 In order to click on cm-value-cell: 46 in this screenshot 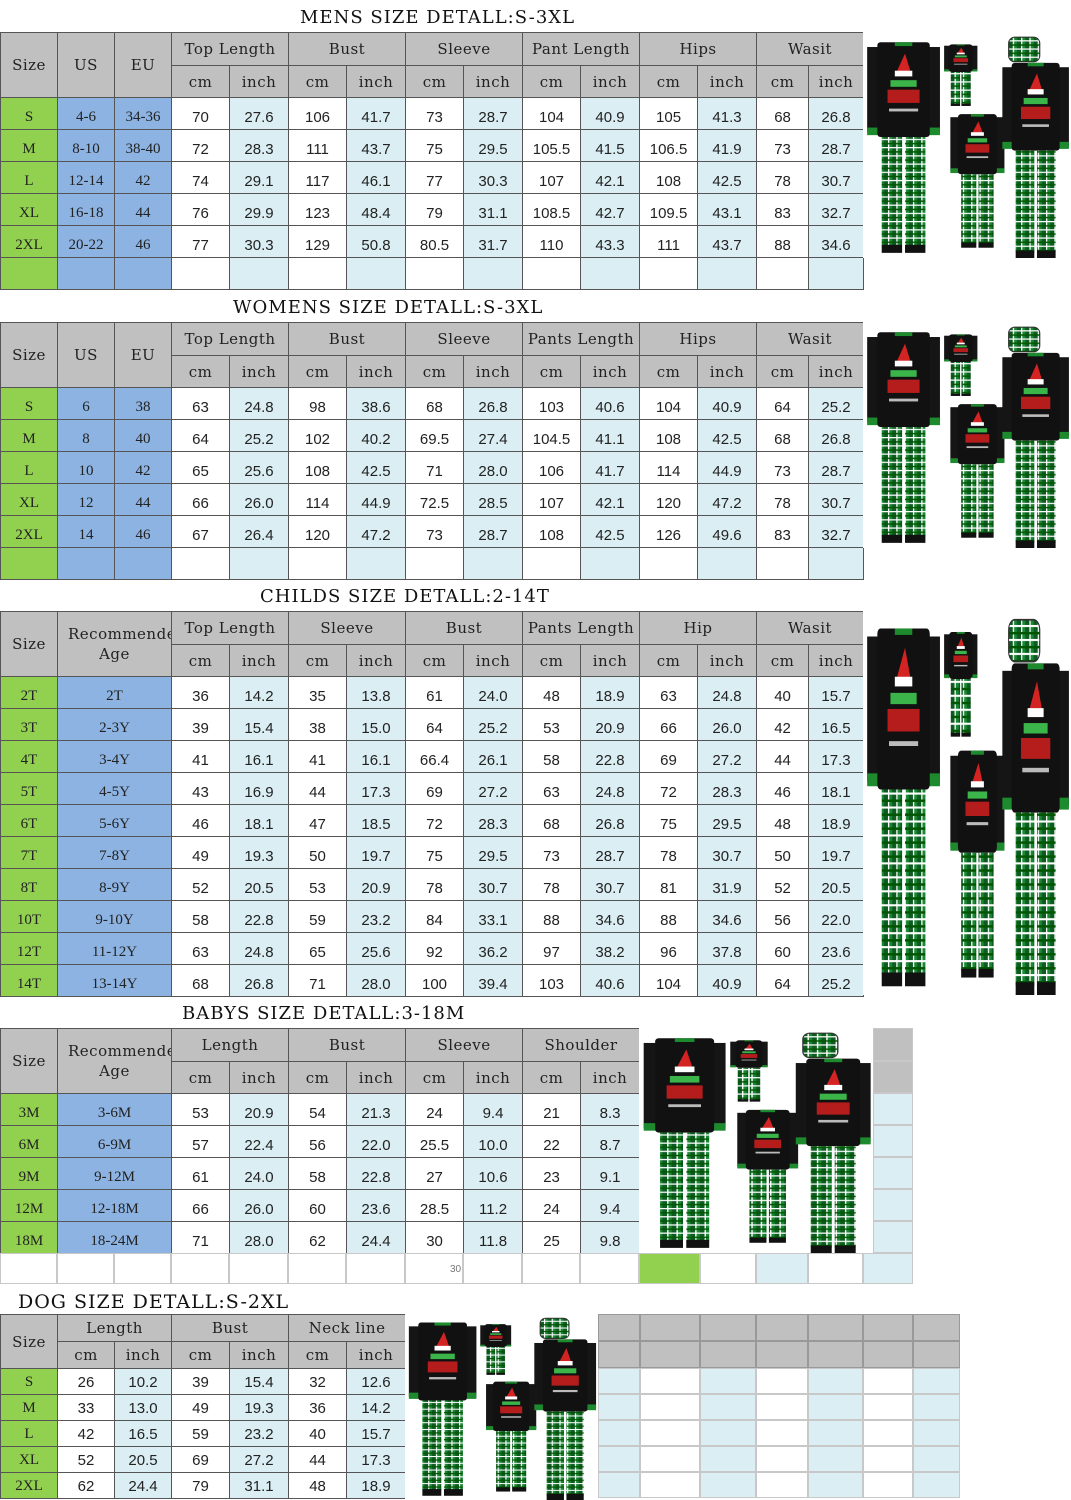, I will do `click(783, 788)`.